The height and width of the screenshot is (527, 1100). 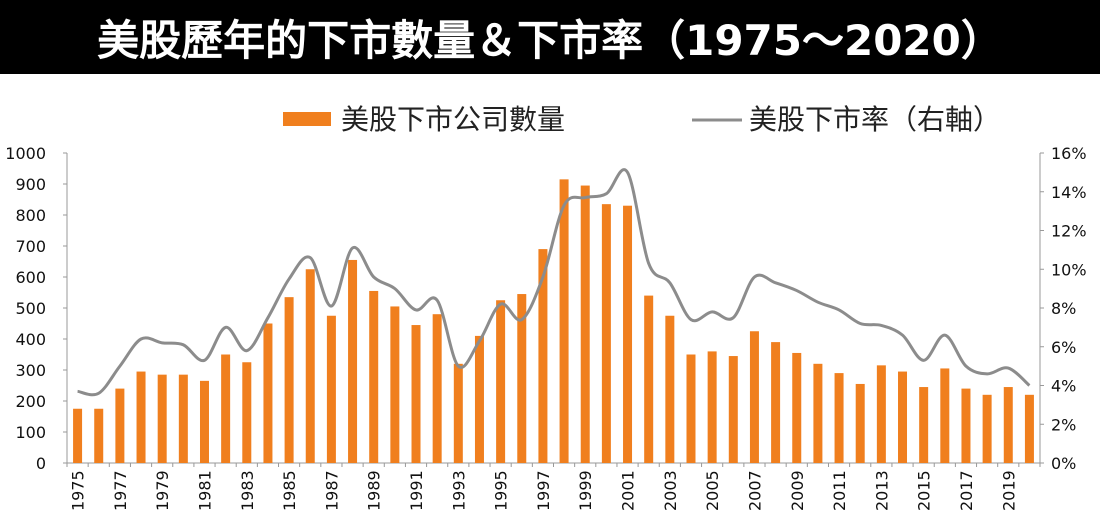 I want to click on x-tick-label: 1985, so click(x=289, y=490).